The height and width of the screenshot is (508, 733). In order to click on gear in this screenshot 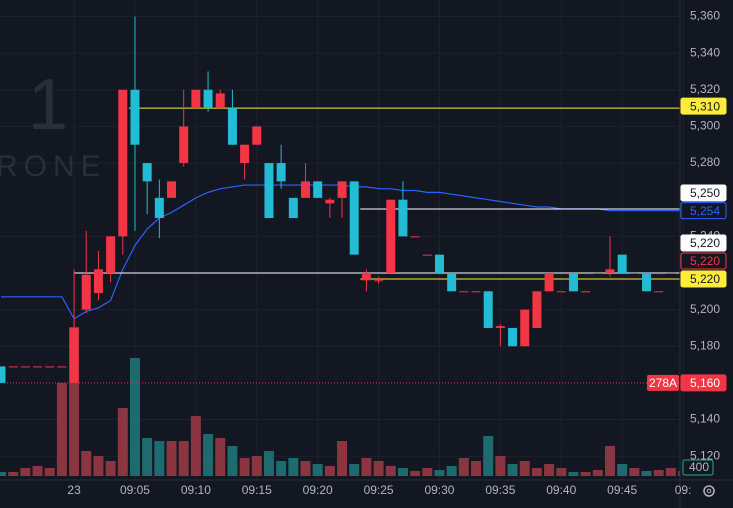, I will do `click(709, 491)`.